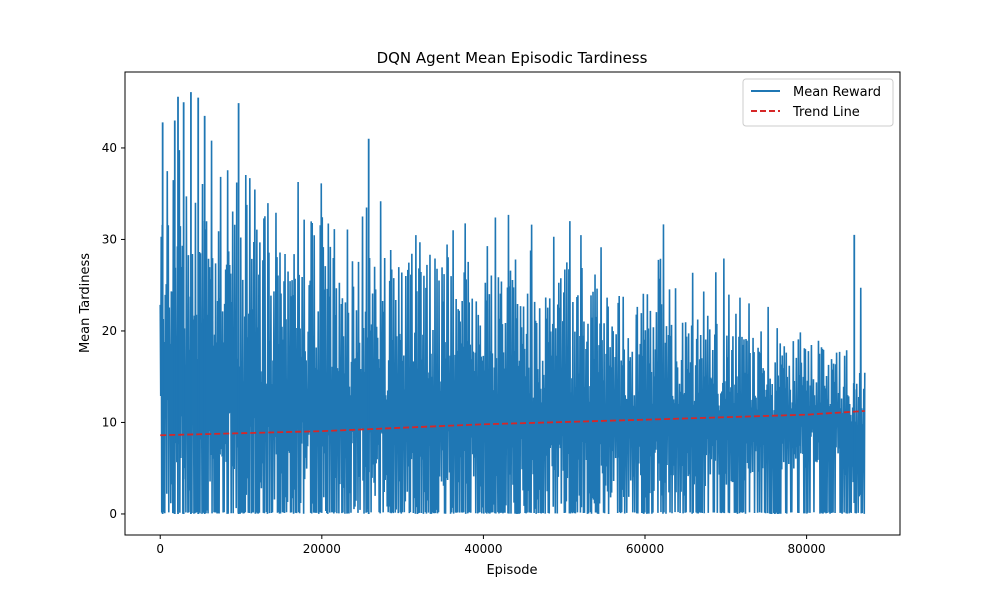 This screenshot has height=604, width=1000. What do you see at coordinates (109, 239) in the screenshot?
I see `y-tick-label: 30` at bounding box center [109, 239].